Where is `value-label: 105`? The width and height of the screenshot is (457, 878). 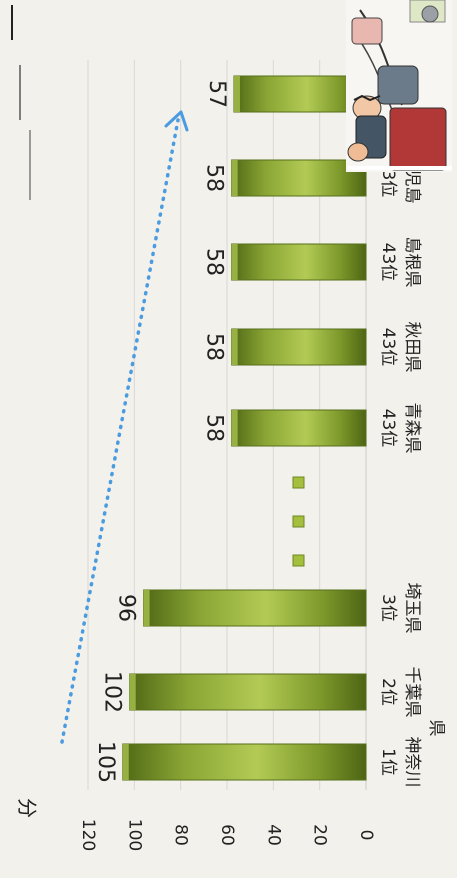
value-label: 105 is located at coordinates (105, 762).